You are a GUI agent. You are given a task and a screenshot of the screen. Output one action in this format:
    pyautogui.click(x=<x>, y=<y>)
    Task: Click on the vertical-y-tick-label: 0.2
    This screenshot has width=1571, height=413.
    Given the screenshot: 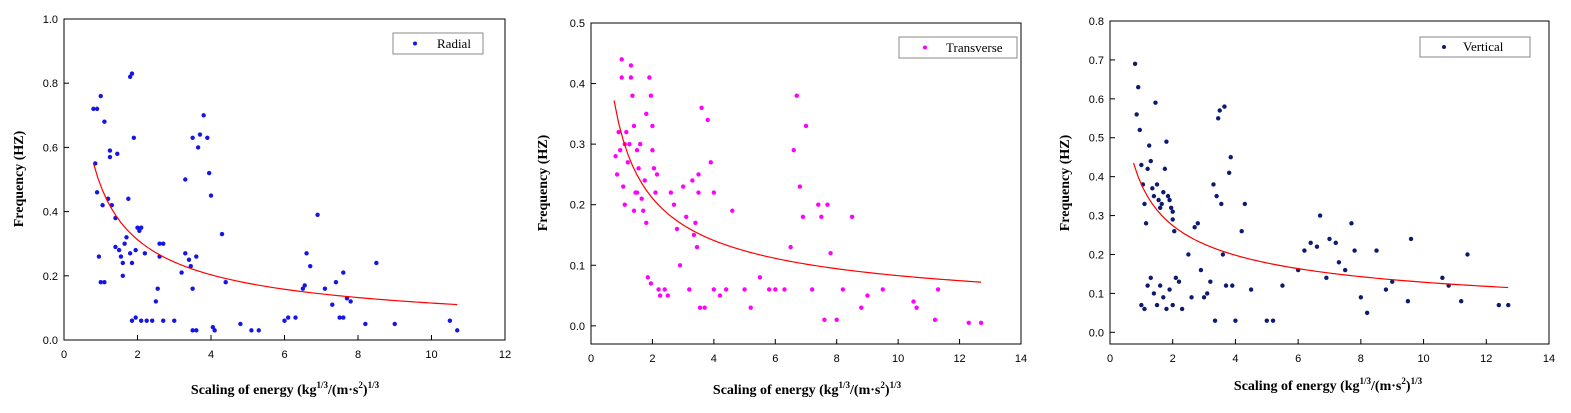 What is the action you would take?
    pyautogui.click(x=1096, y=255)
    